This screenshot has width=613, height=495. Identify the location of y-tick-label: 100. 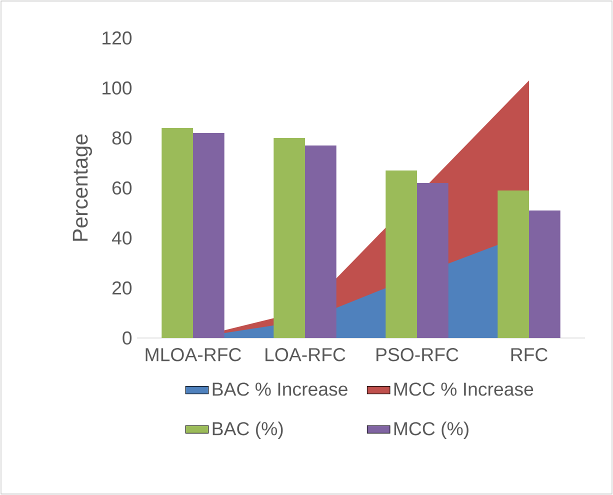
(117, 88).